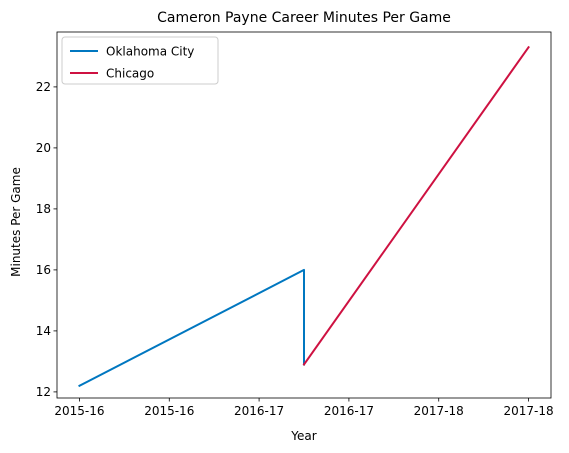 Image resolution: width=569 pixels, height=453 pixels. What do you see at coordinates (303, 436) in the screenshot?
I see `x-axis-title: Year` at bounding box center [303, 436].